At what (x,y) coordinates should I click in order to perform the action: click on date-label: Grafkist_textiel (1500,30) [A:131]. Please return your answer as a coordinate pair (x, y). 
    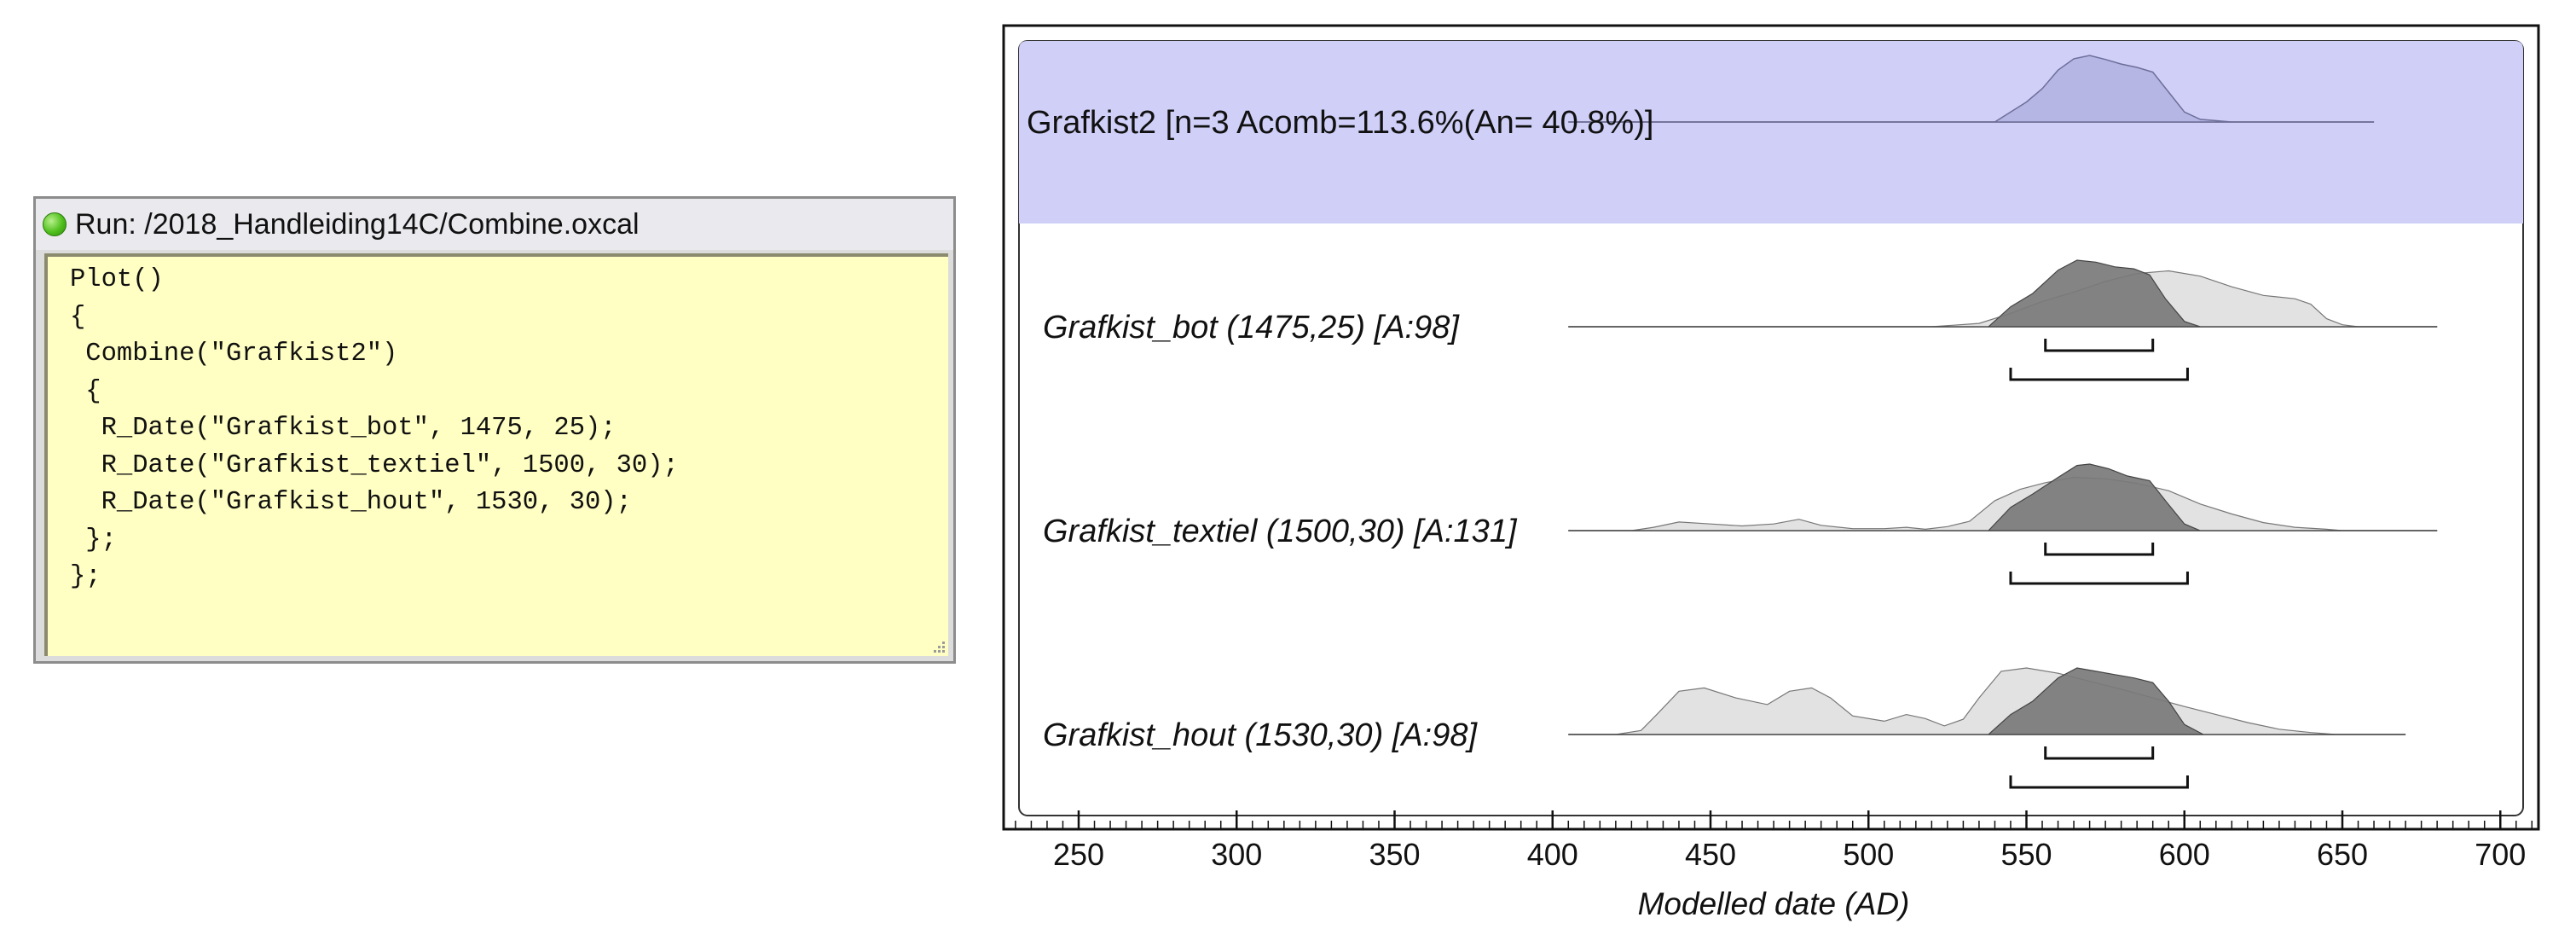
    Looking at the image, I should click on (1281, 531).